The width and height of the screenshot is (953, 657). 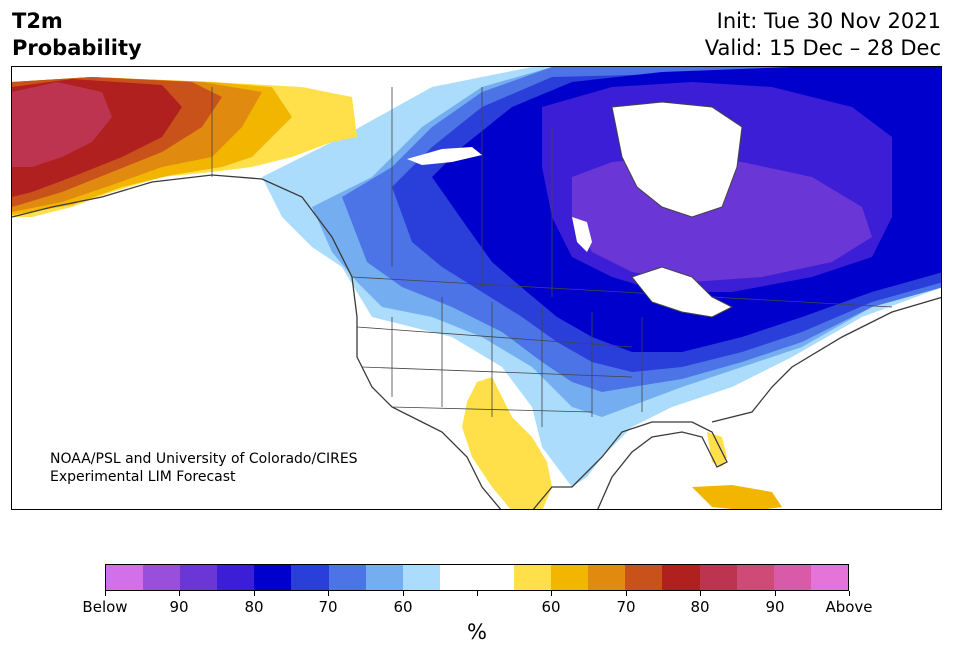 I want to click on colorbar-tick-label: Above, so click(x=849, y=607).